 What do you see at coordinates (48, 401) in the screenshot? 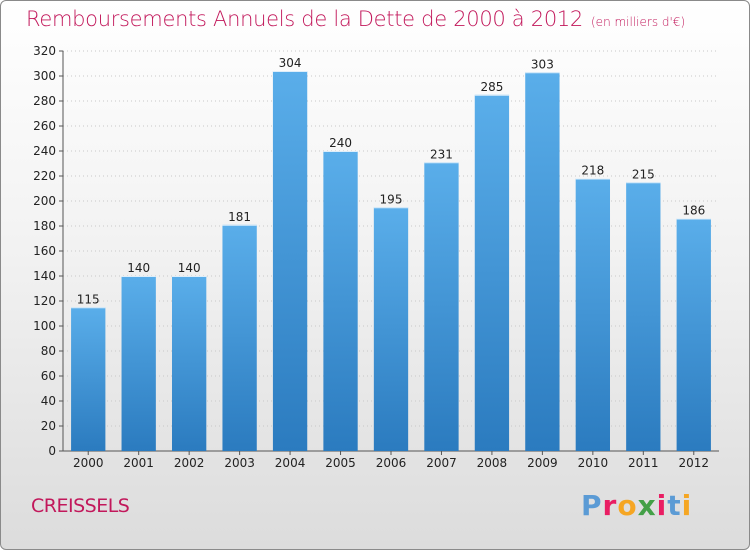
I see `y-tick-label: 40` at bounding box center [48, 401].